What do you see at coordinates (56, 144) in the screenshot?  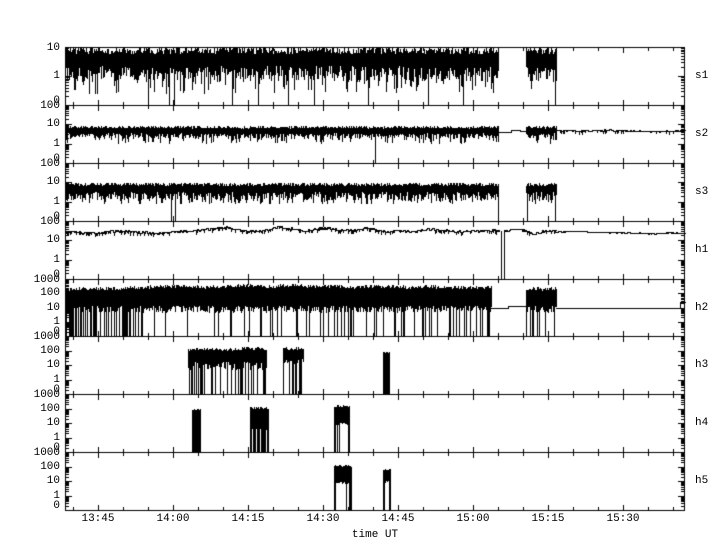 I see `y-tick-label-s2: 1` at bounding box center [56, 144].